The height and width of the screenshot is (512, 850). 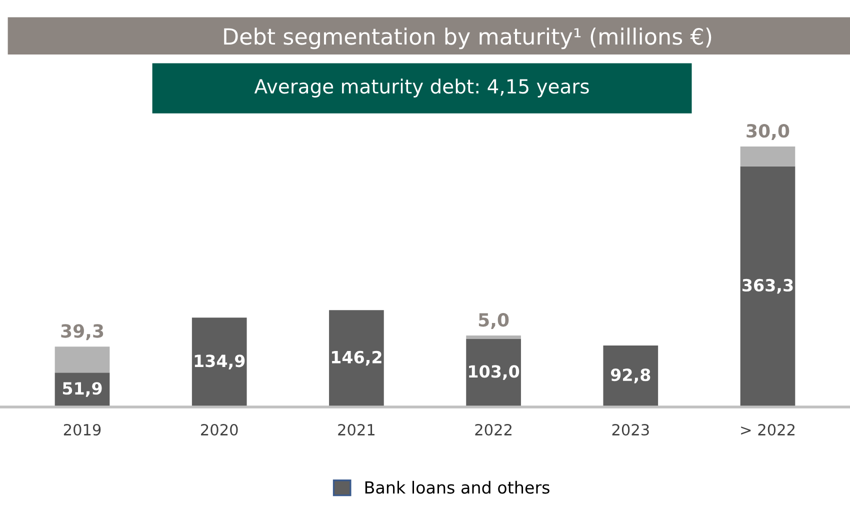 I want to click on data-label: 92,8, so click(x=630, y=376).